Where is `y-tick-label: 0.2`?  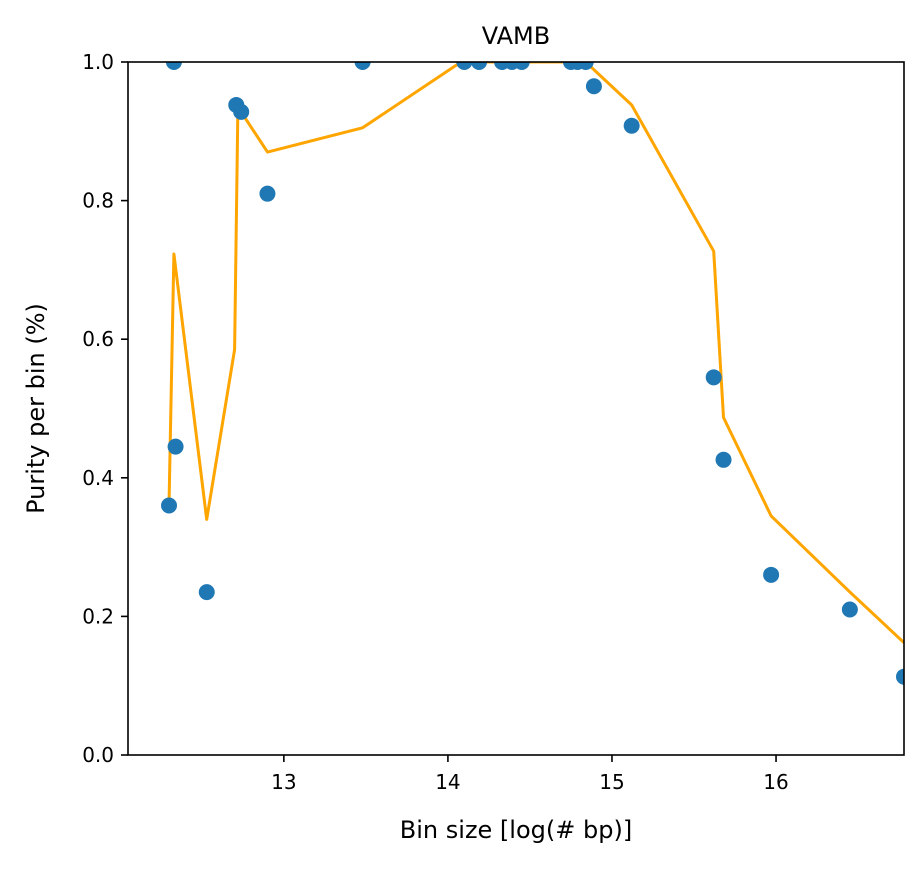 y-tick-label: 0.2 is located at coordinates (98, 616).